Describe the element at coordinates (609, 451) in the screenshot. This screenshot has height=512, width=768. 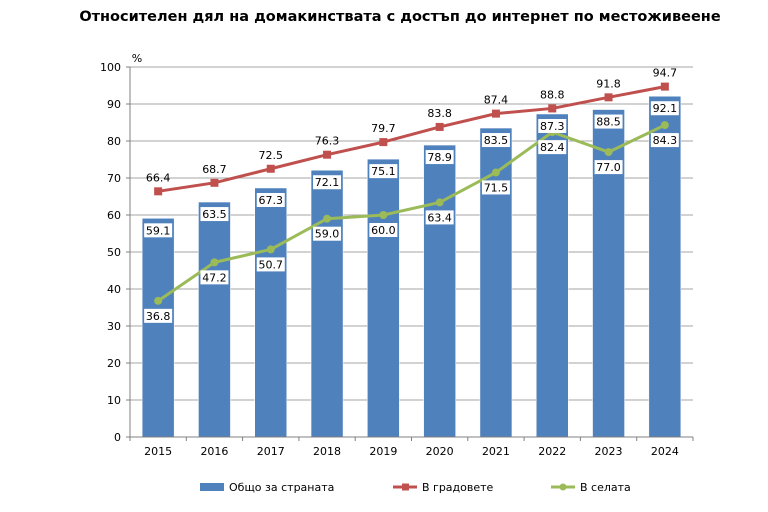
I see `x-tick-label: 2023` at that location.